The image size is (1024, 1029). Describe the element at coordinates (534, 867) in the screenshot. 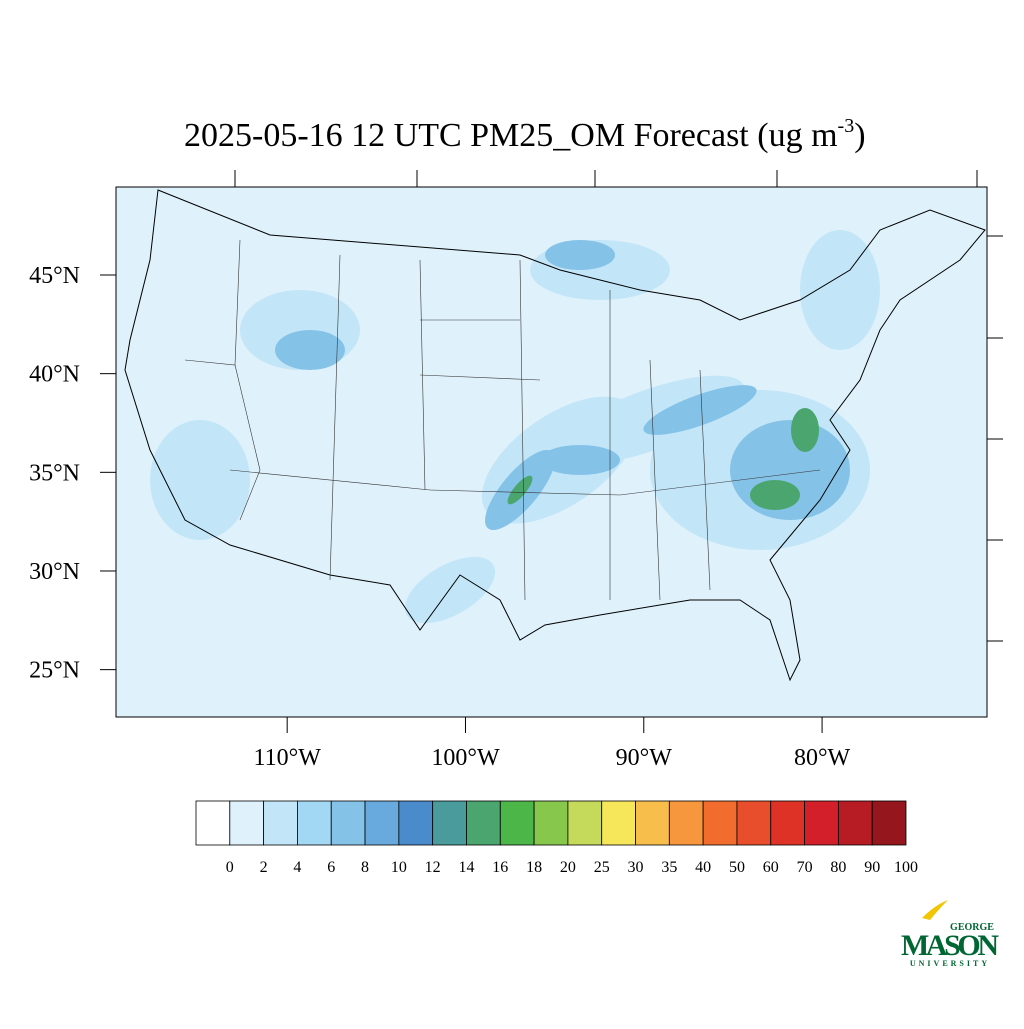

I see `colorbar-label: 18` at that location.